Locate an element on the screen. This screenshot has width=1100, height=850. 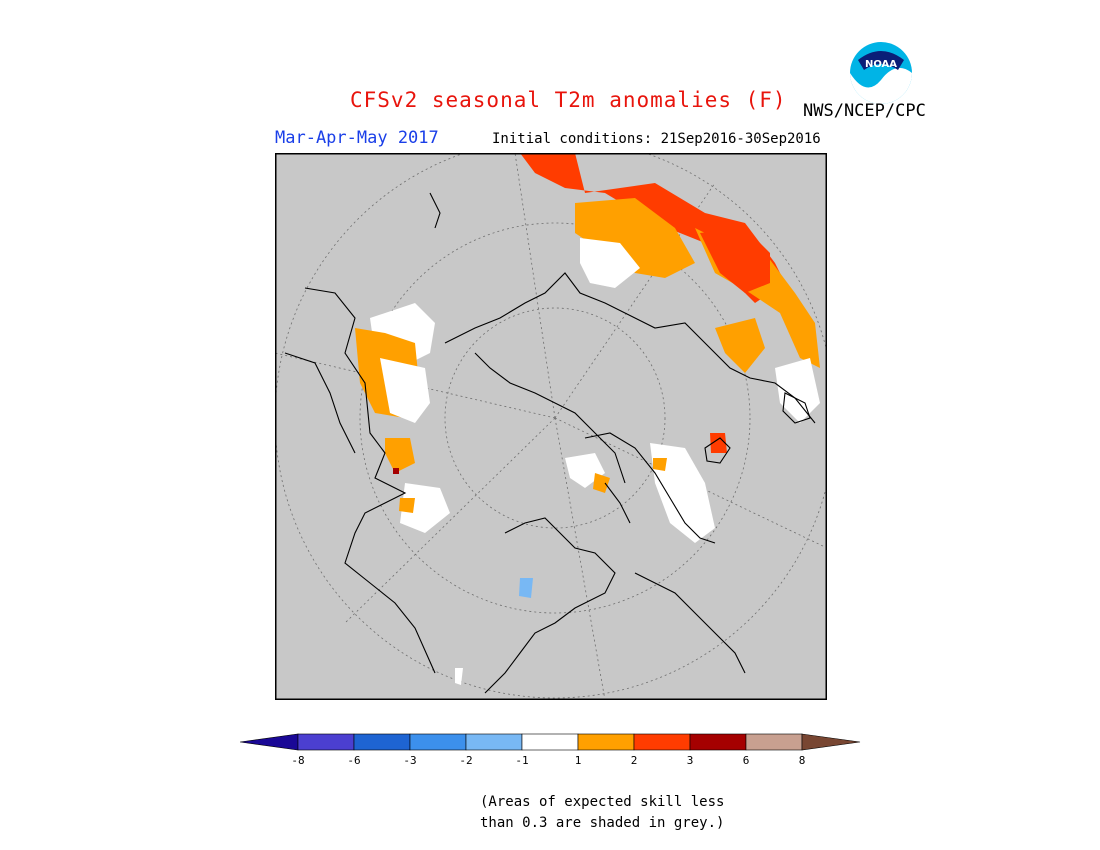
color-tick-label: 2 is located at coordinates (634, 760).